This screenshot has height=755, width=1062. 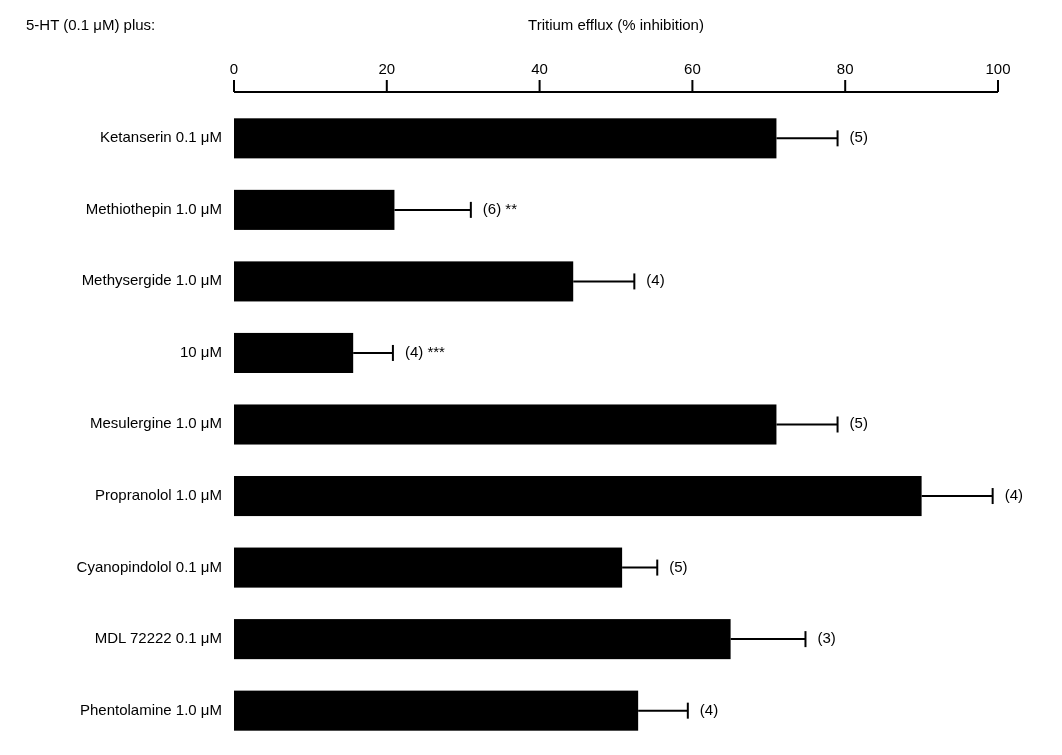 I want to click on annotation: (4) ***, so click(x=425, y=351).